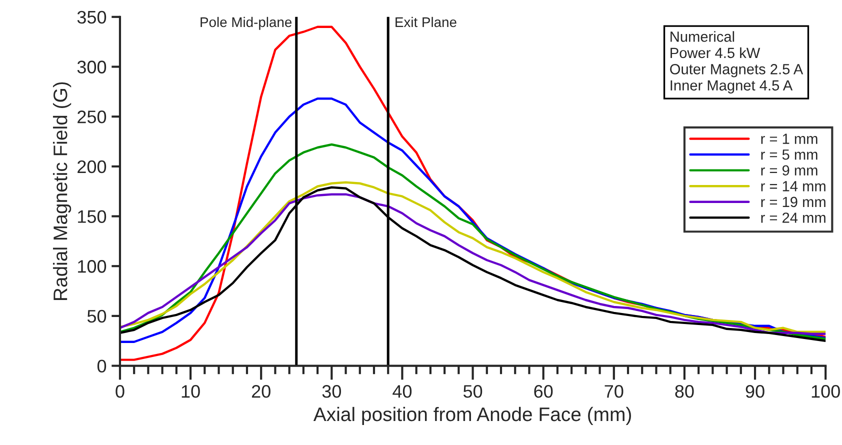 The height and width of the screenshot is (445, 842). I want to click on y-axis-title: Radial Magnetic Field (G), so click(62, 191).